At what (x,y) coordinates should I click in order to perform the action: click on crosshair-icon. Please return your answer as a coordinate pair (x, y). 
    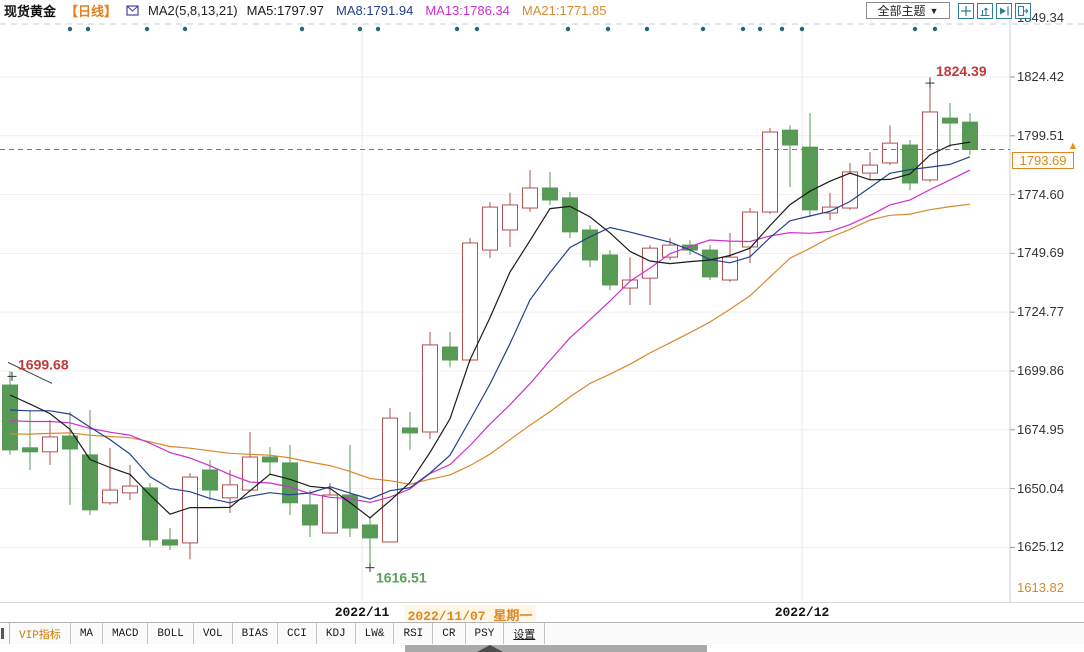
    Looking at the image, I should click on (966, 10).